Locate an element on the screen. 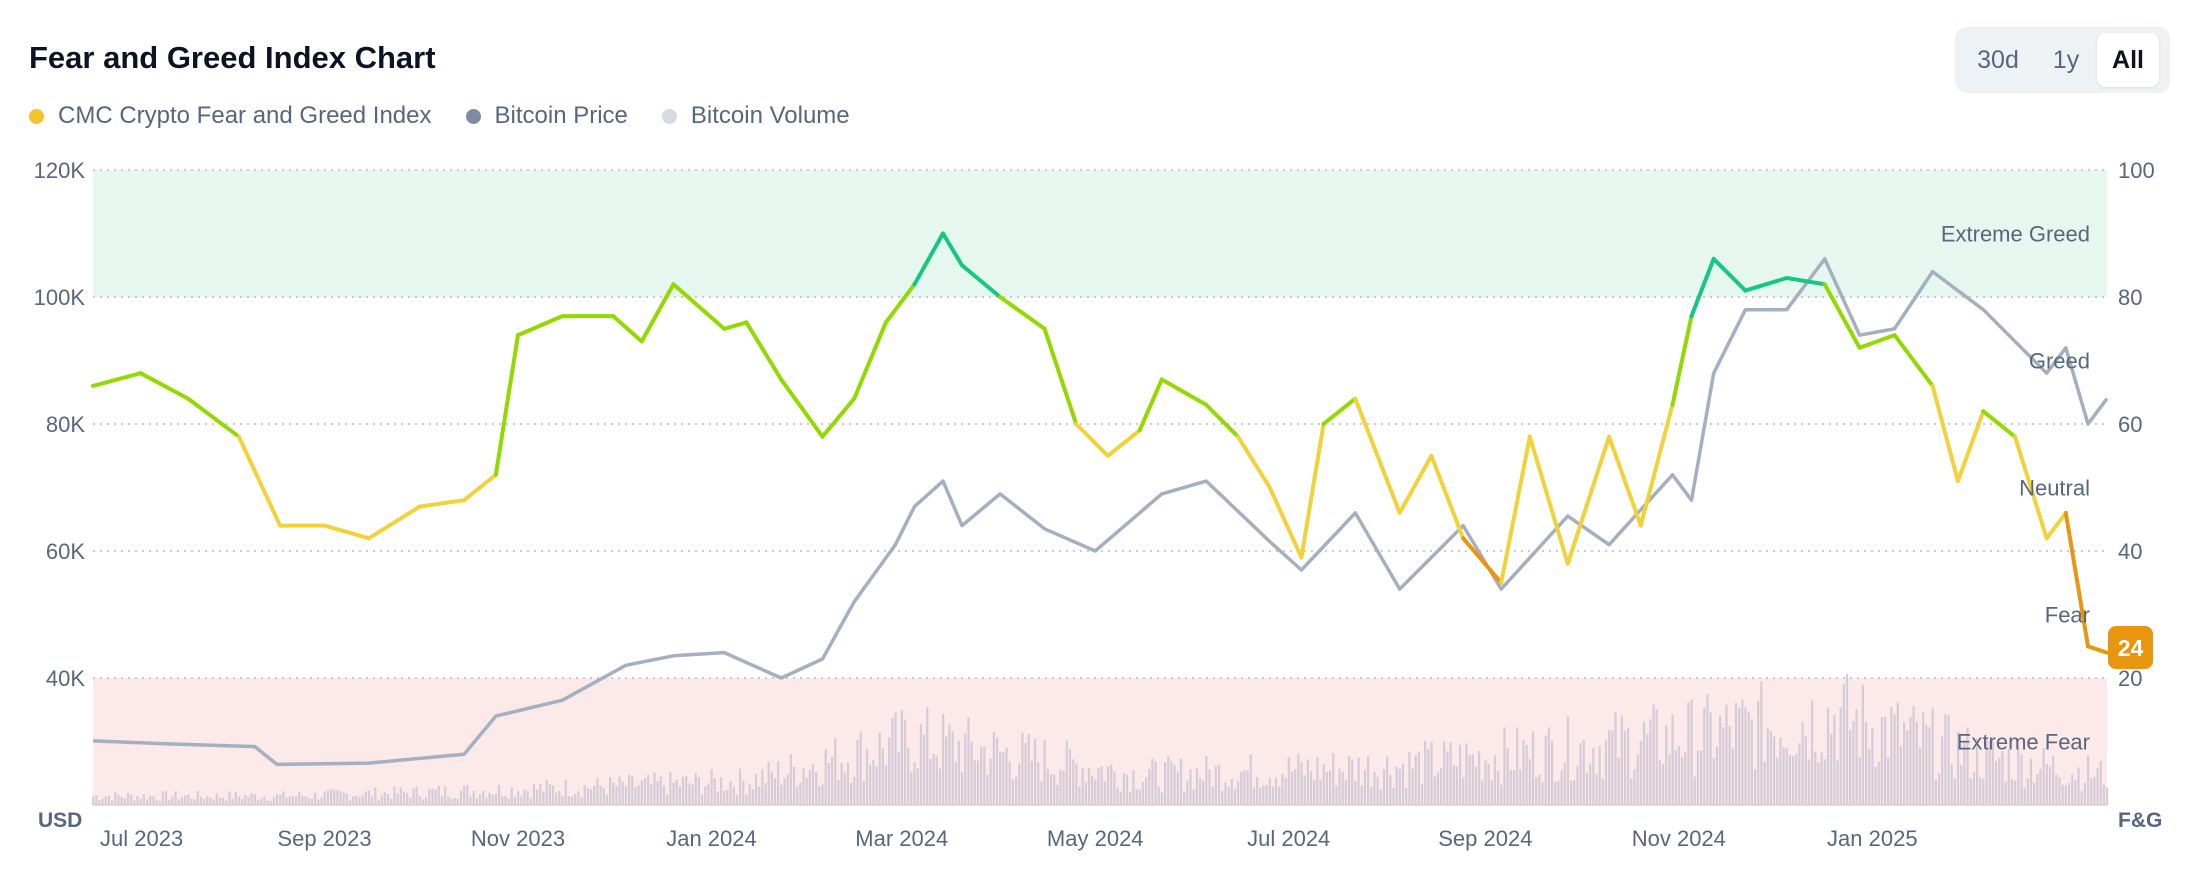  range-all-button: All is located at coordinates (2128, 60).